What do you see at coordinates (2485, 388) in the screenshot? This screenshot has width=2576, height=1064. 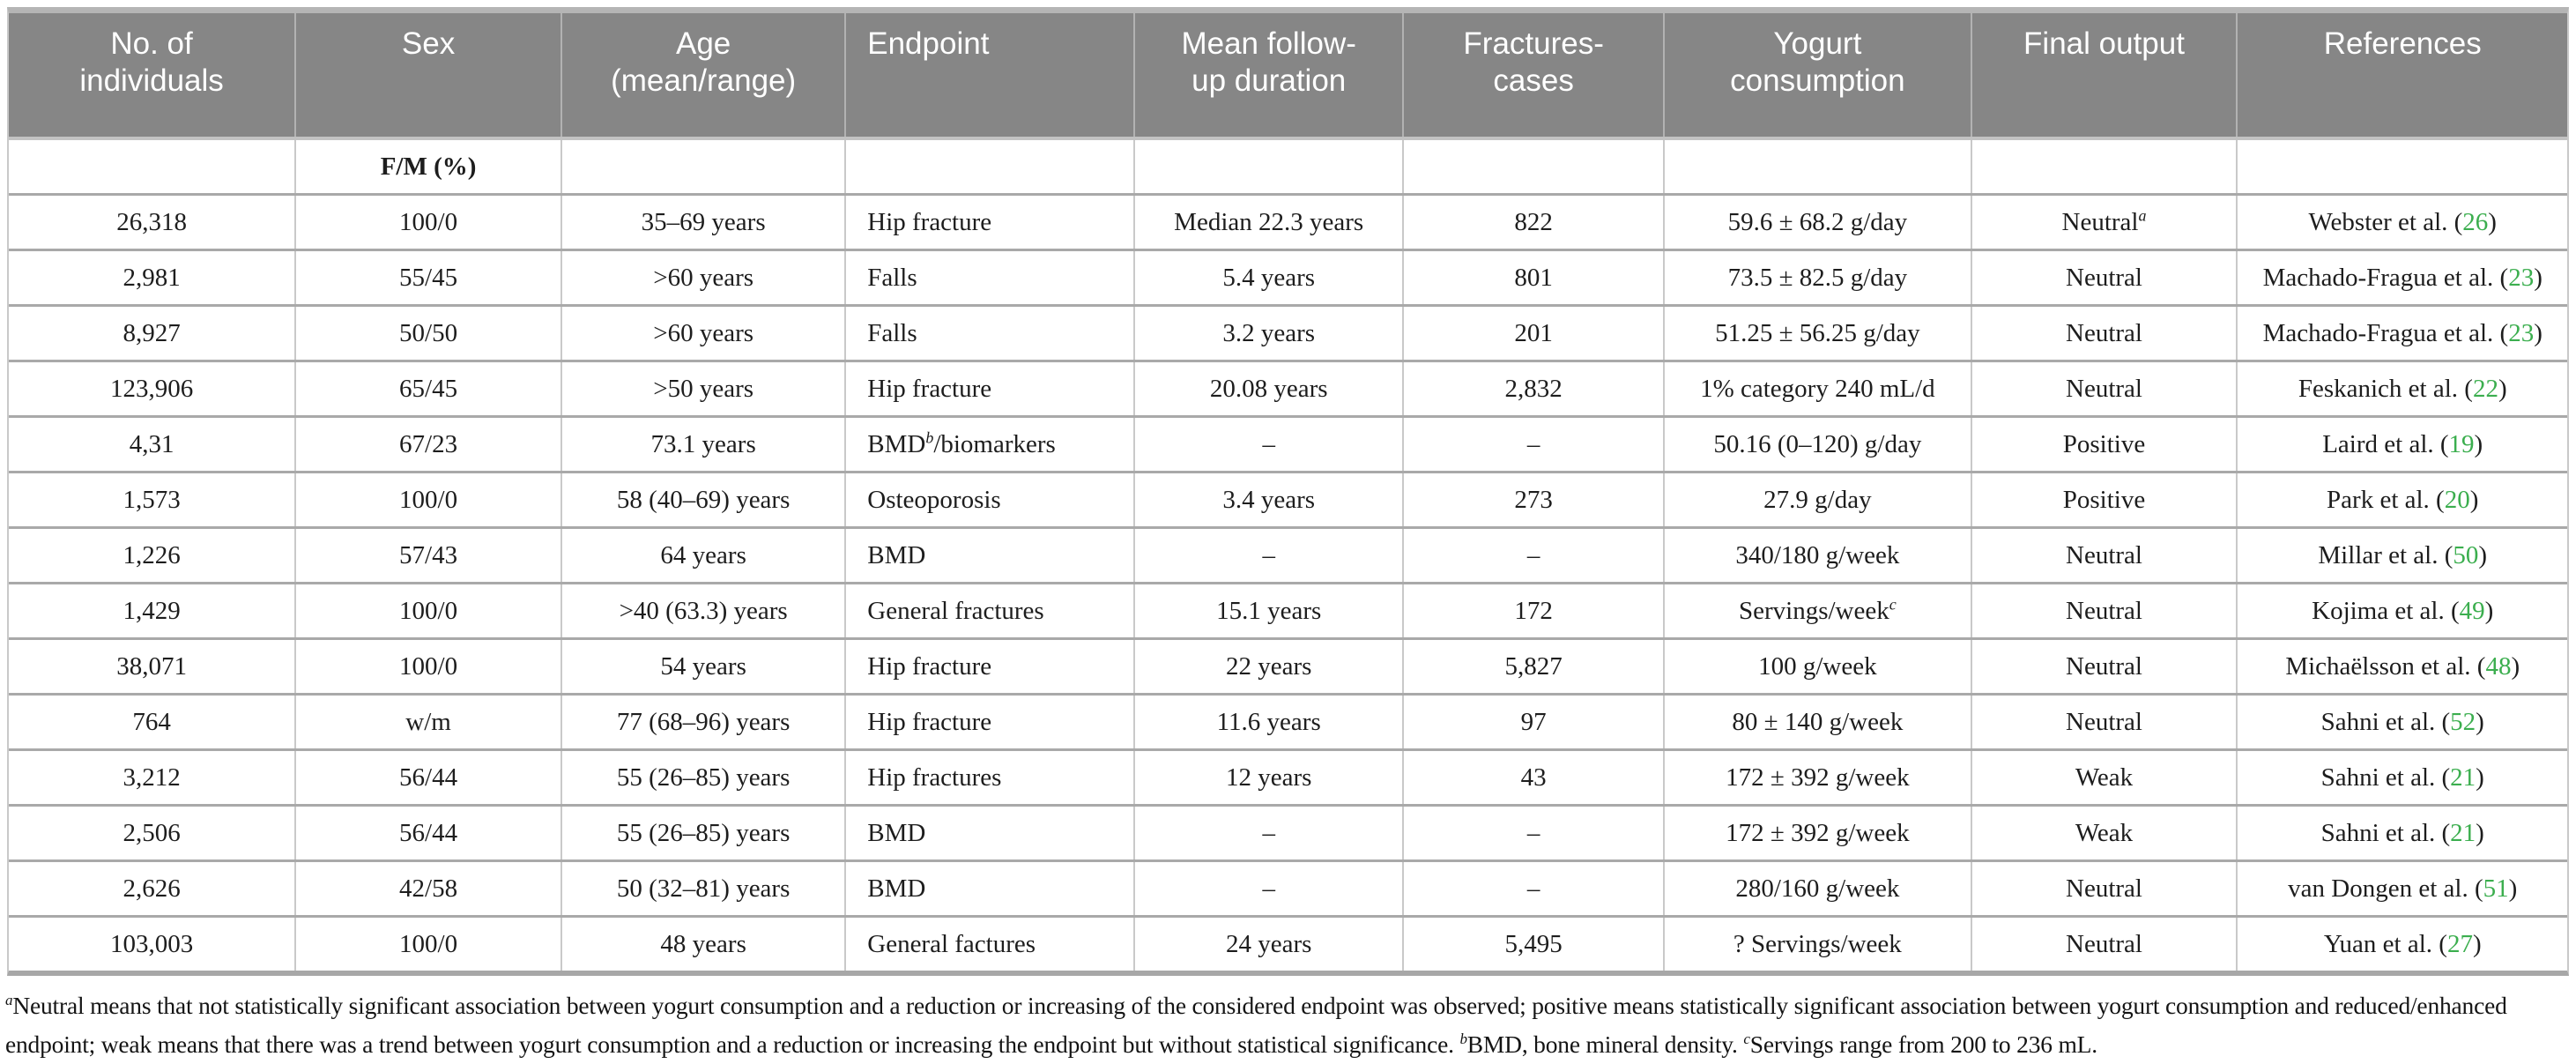 I see `reference-citation-link: 22` at bounding box center [2485, 388].